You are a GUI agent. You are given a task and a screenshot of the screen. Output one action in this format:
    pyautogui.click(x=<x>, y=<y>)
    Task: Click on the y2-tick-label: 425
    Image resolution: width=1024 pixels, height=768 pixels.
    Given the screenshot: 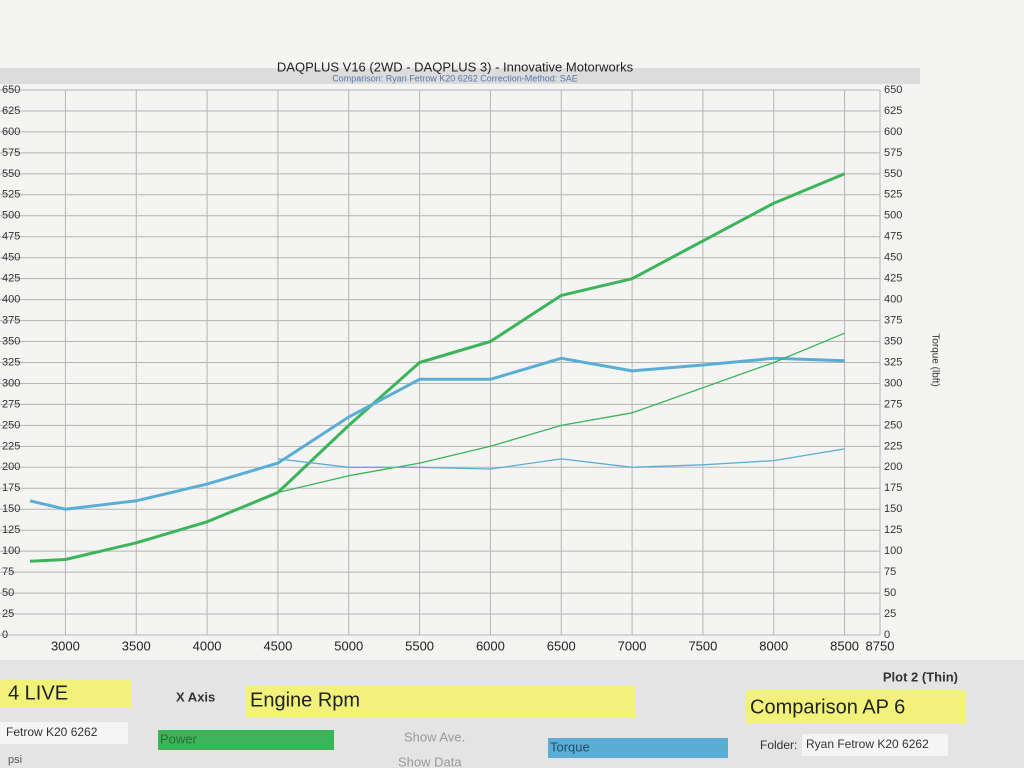 What is the action you would take?
    pyautogui.click(x=893, y=279)
    